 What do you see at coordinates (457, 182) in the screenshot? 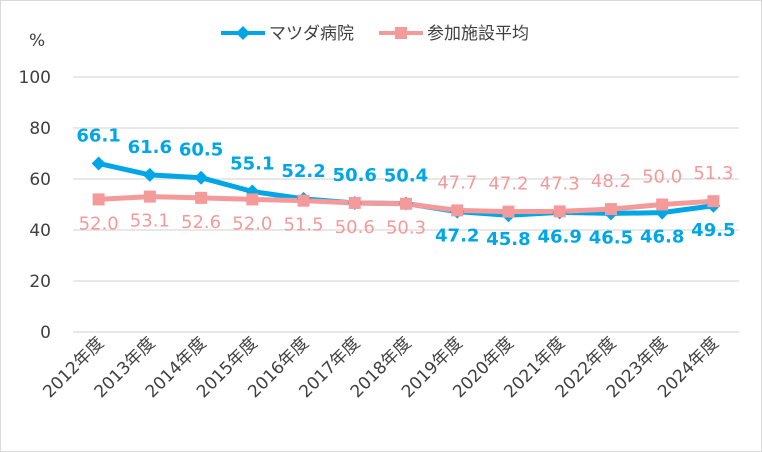
I see `data-label: 47.7` at bounding box center [457, 182].